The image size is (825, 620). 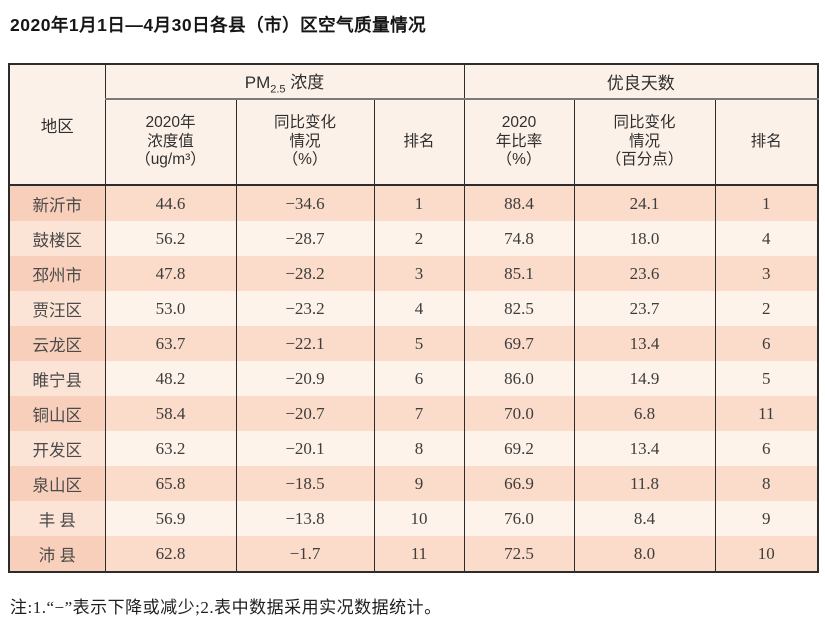 What do you see at coordinates (519, 518) in the screenshot?
I see `good-rate-cell: 76.0` at bounding box center [519, 518].